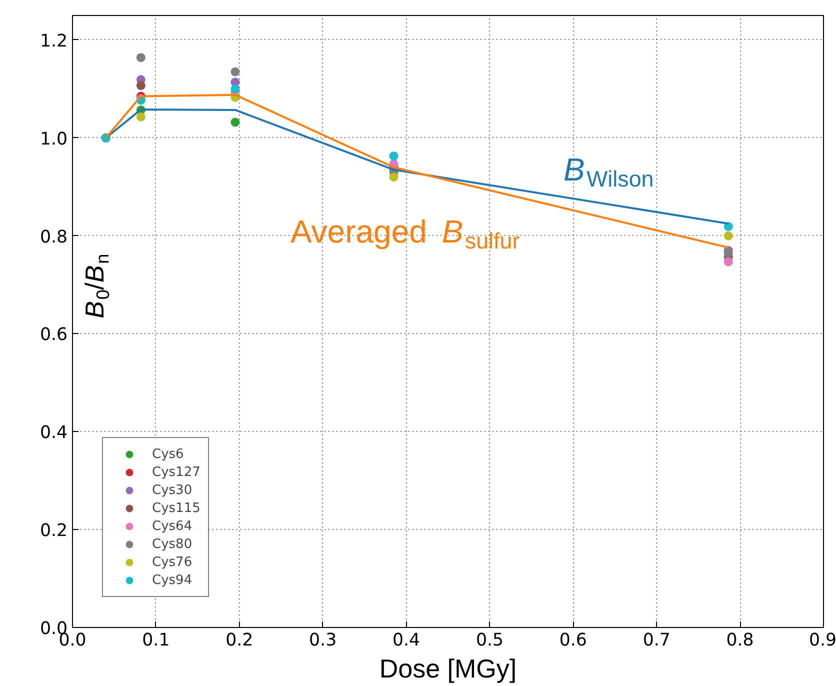  Describe the element at coordinates (172, 544) in the screenshot. I see `legend-label: Cys80` at that location.